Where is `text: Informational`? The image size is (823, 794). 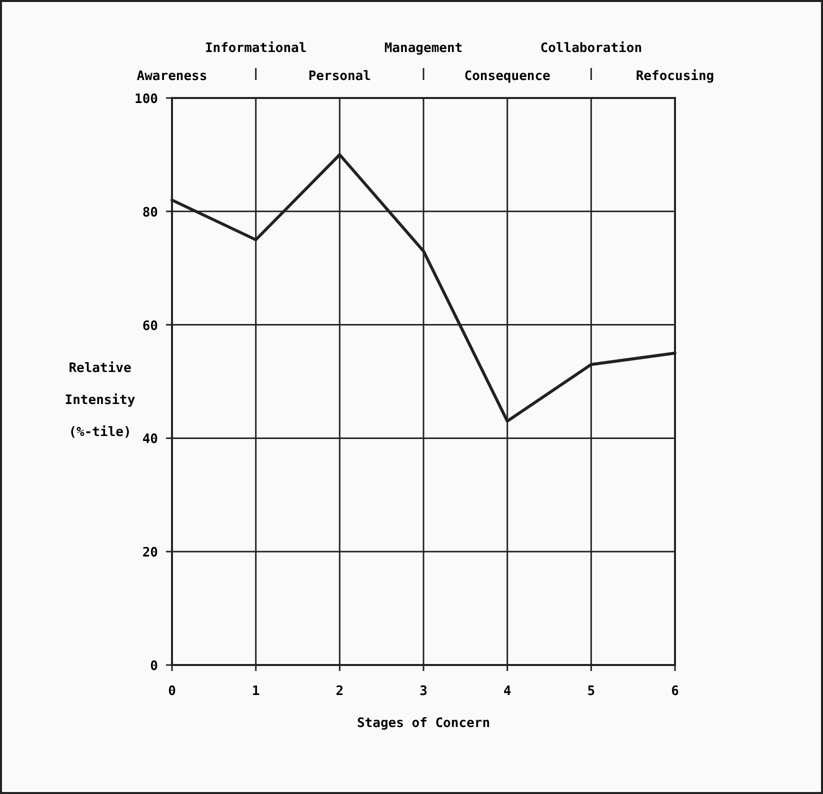 text: Informational is located at coordinates (255, 48).